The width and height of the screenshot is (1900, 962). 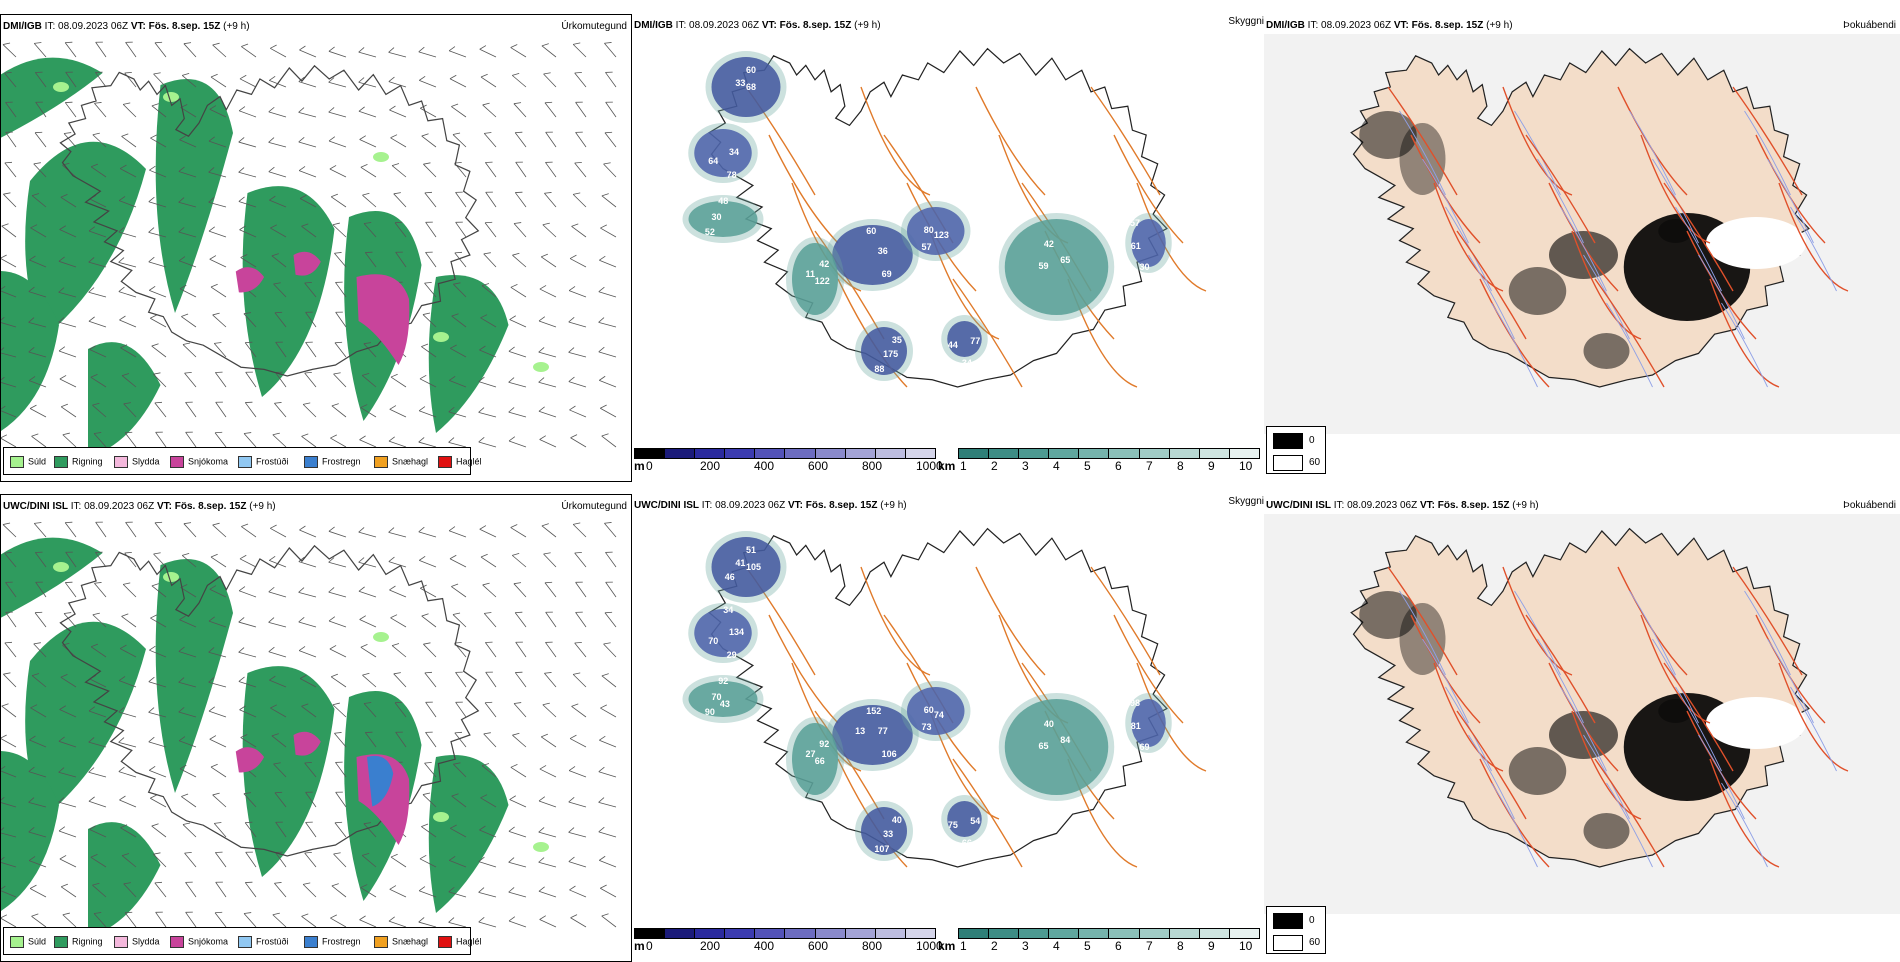 What do you see at coordinates (874, 711) in the screenshot?
I see `visibility-value-label: 152` at bounding box center [874, 711].